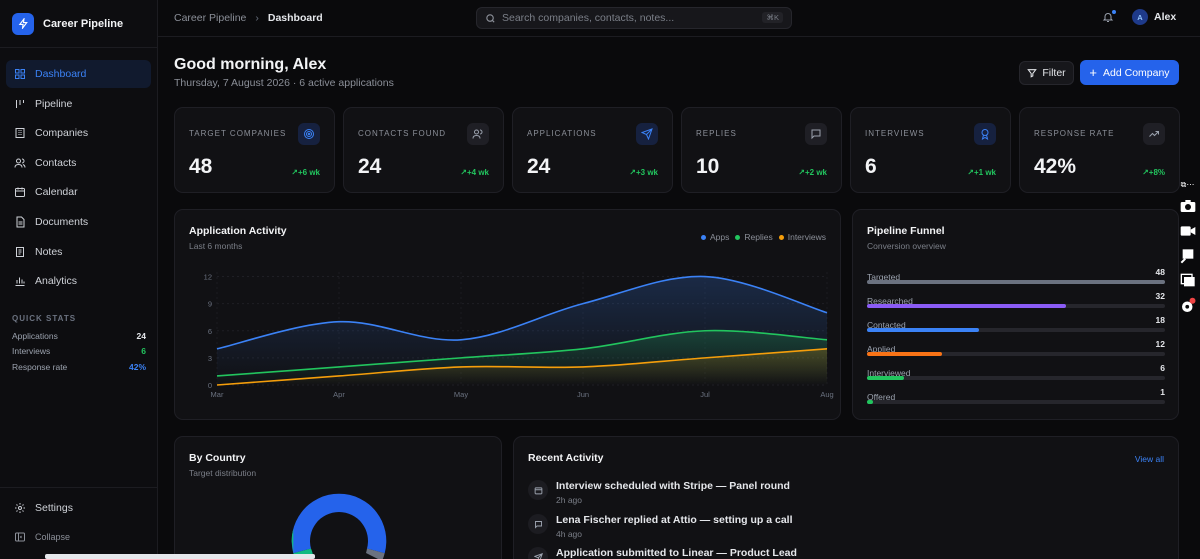 Image resolution: width=1200 pixels, height=559 pixels. I want to click on breadcrumb-root: Career Pipeline, so click(210, 18).